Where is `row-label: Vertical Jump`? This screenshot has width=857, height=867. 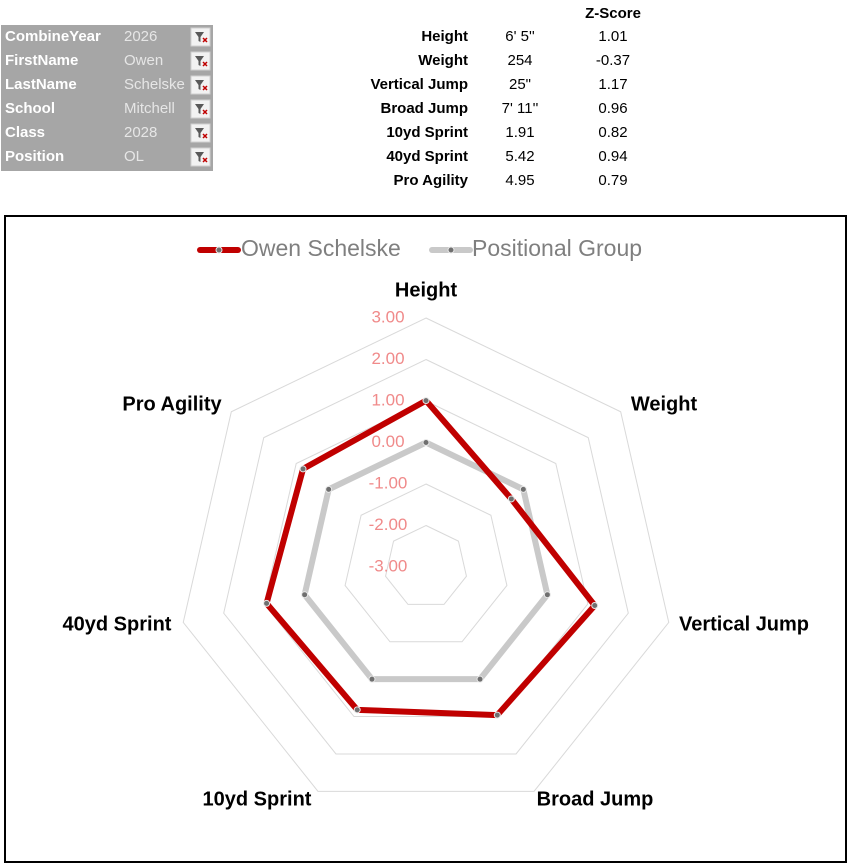
row-label: Vertical Jump is located at coordinates (419, 84).